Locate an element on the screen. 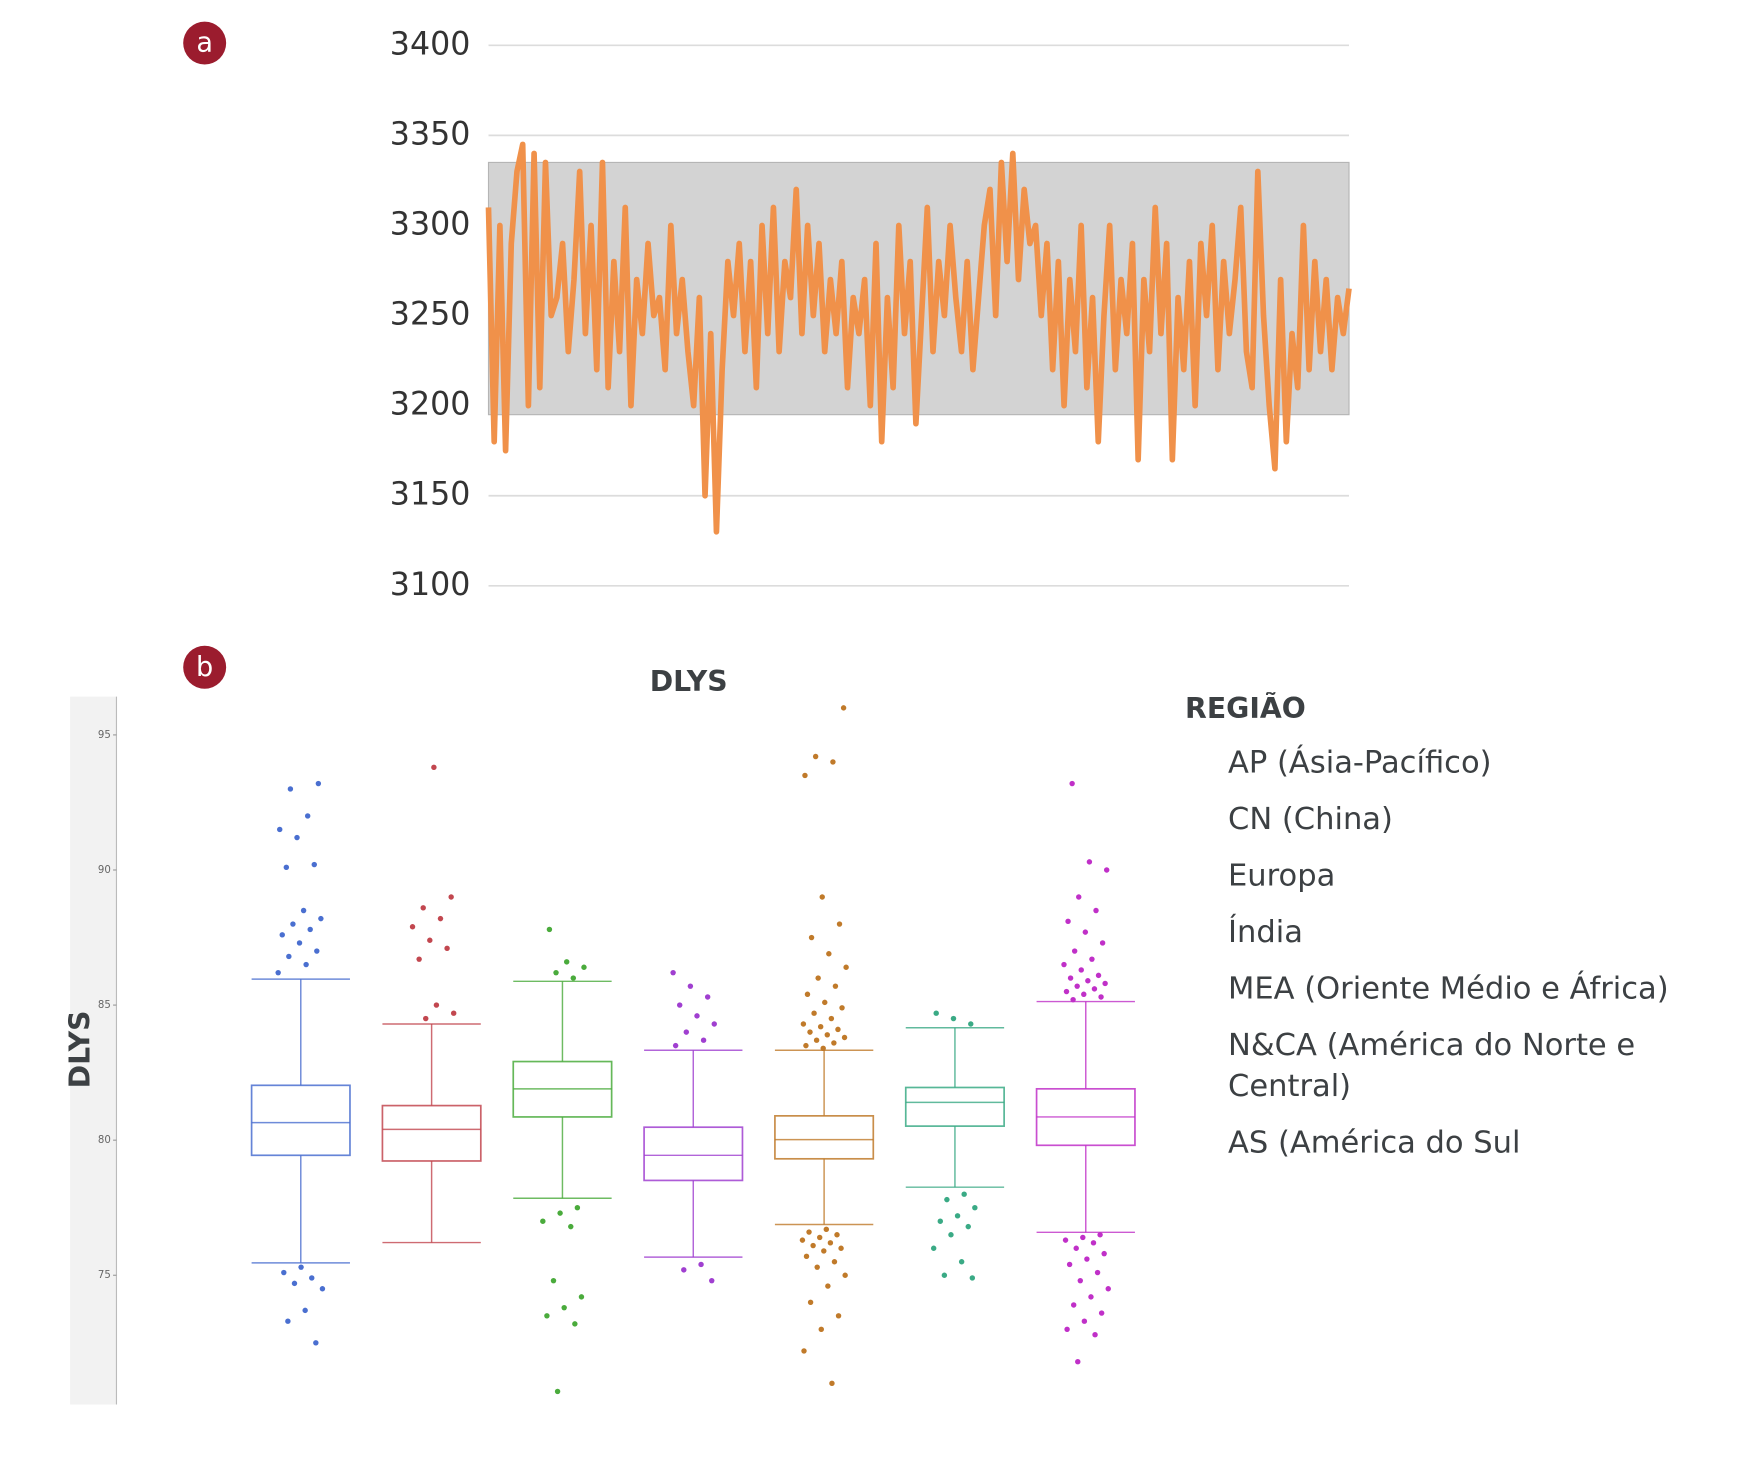 Image resolution: width=1764 pixels, height=1460 pixels. axis-strip is located at coordinates (93, 1050).